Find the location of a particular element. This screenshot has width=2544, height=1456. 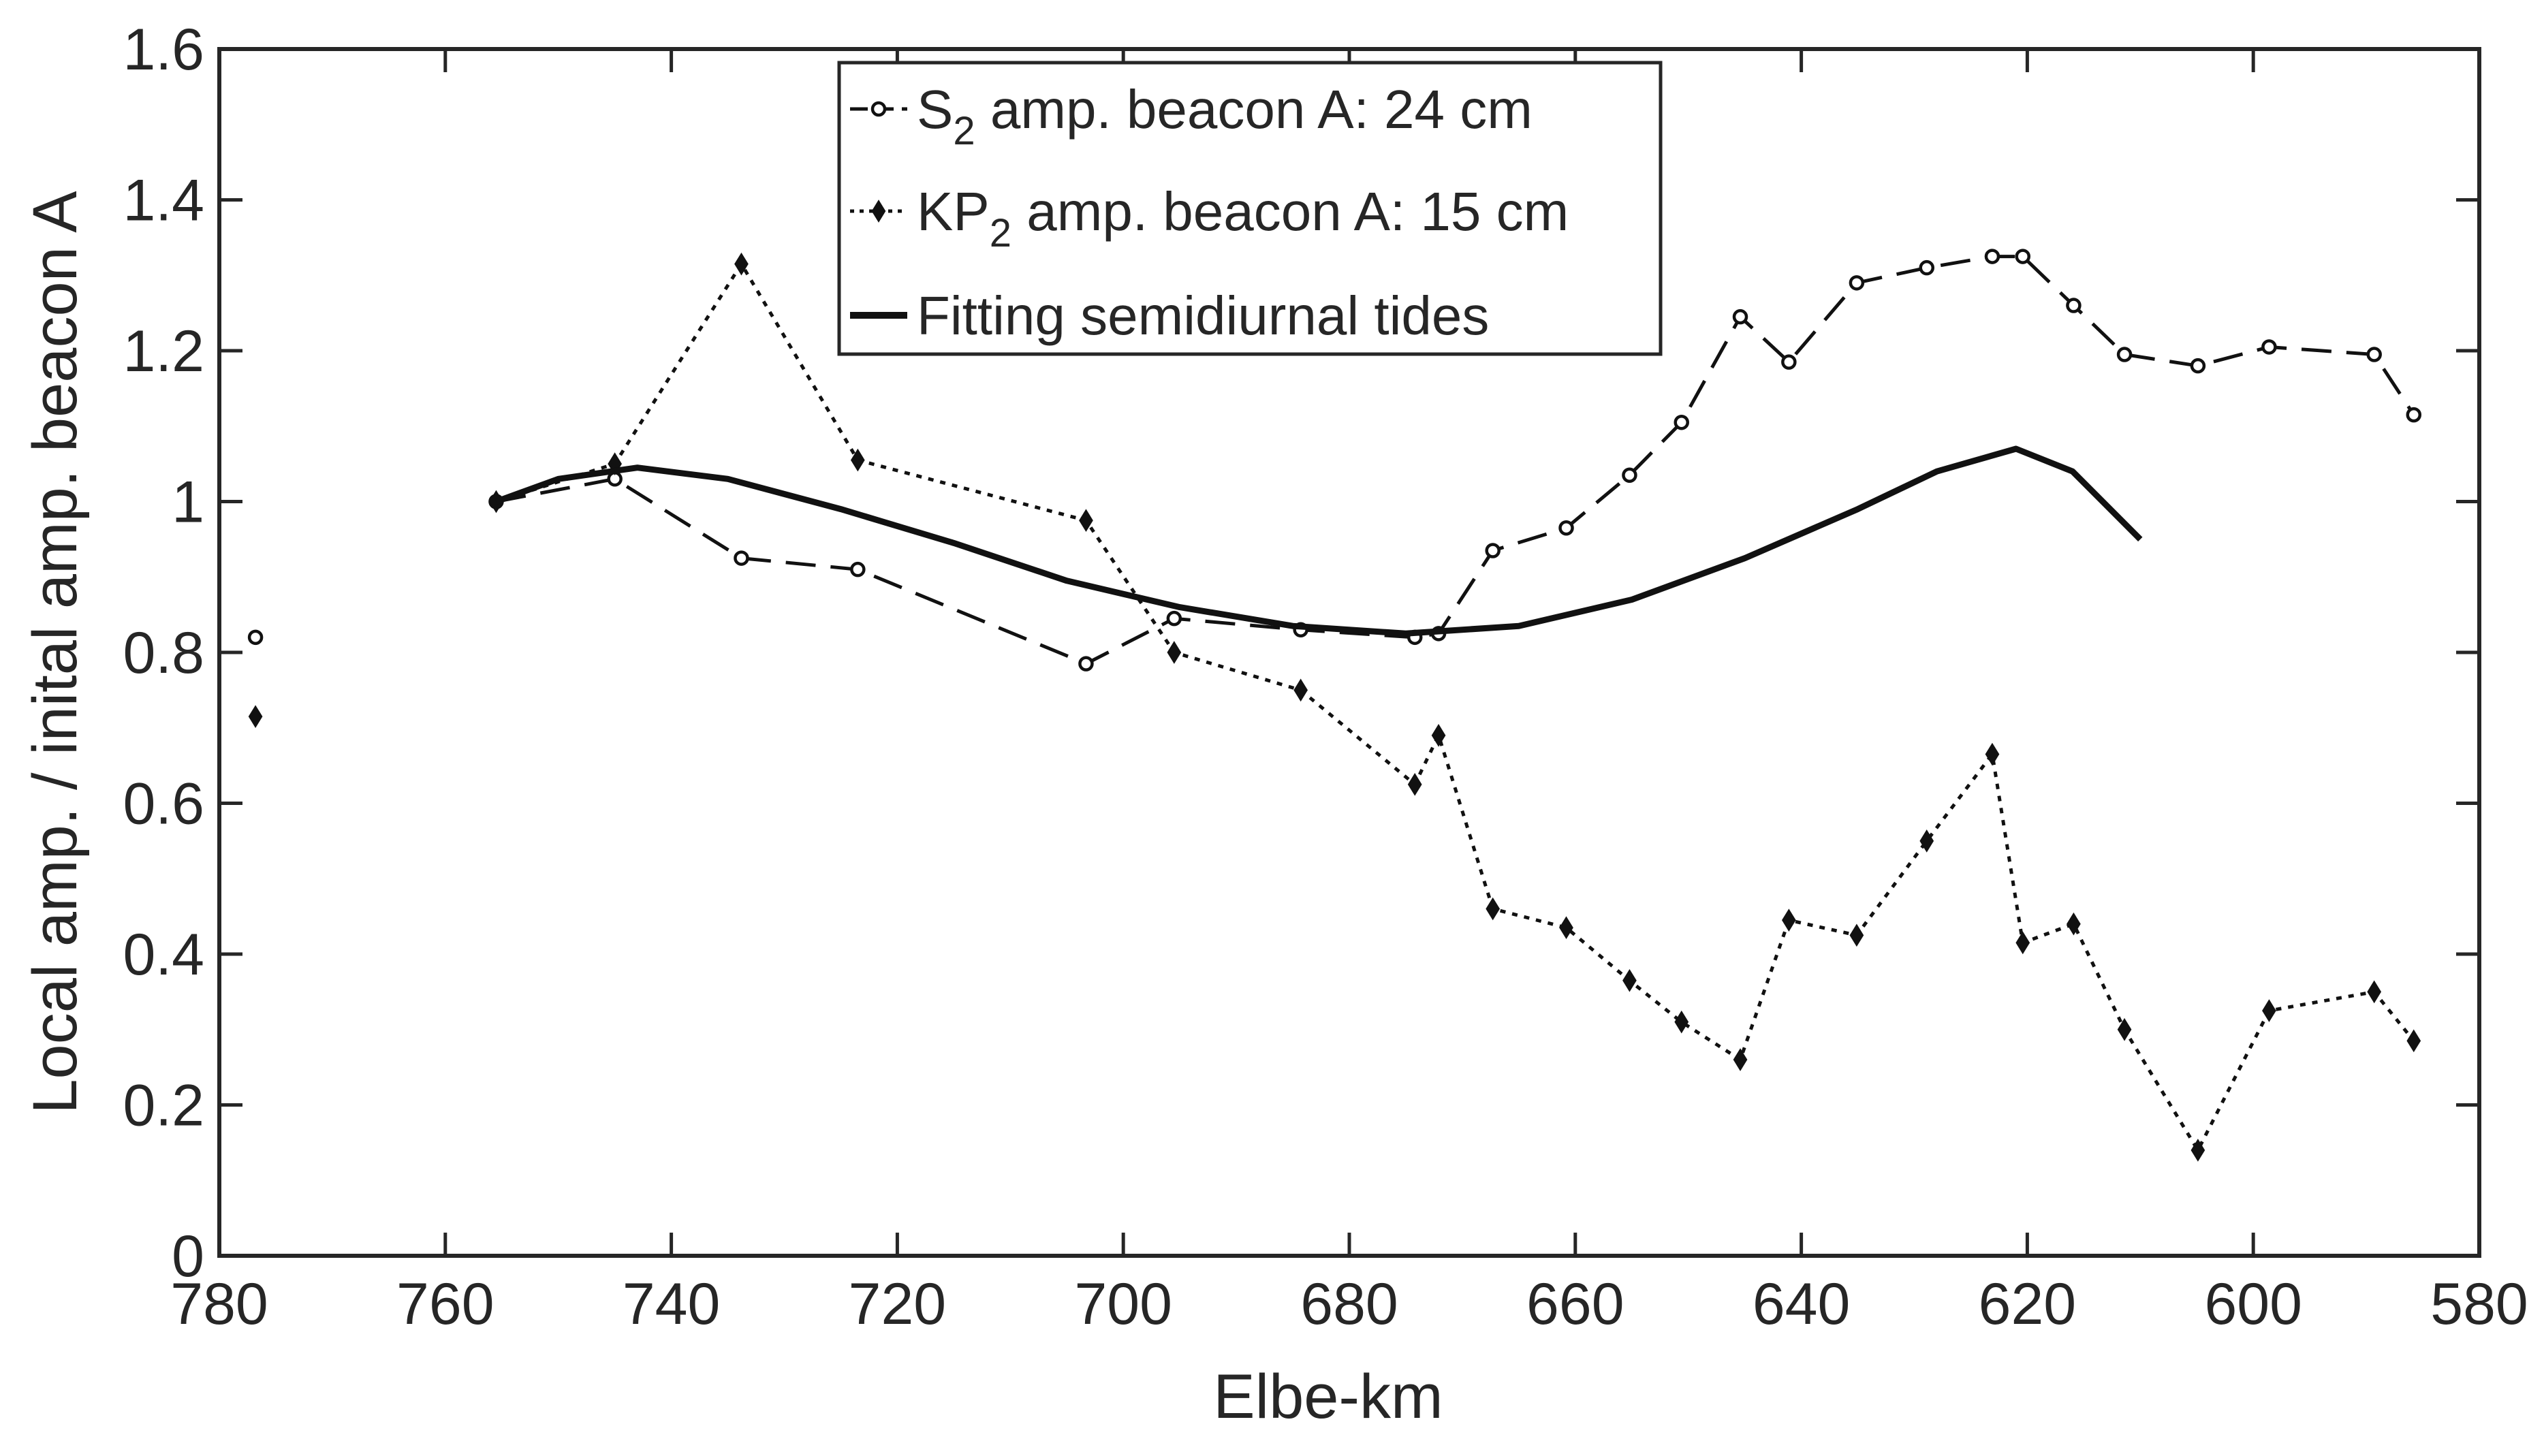

x-tick-label: 620 is located at coordinates (2028, 1304).